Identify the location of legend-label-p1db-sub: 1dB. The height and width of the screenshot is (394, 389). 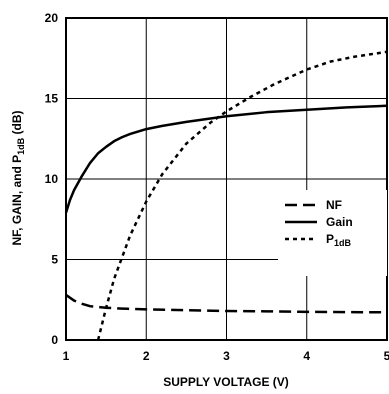
(343, 243).